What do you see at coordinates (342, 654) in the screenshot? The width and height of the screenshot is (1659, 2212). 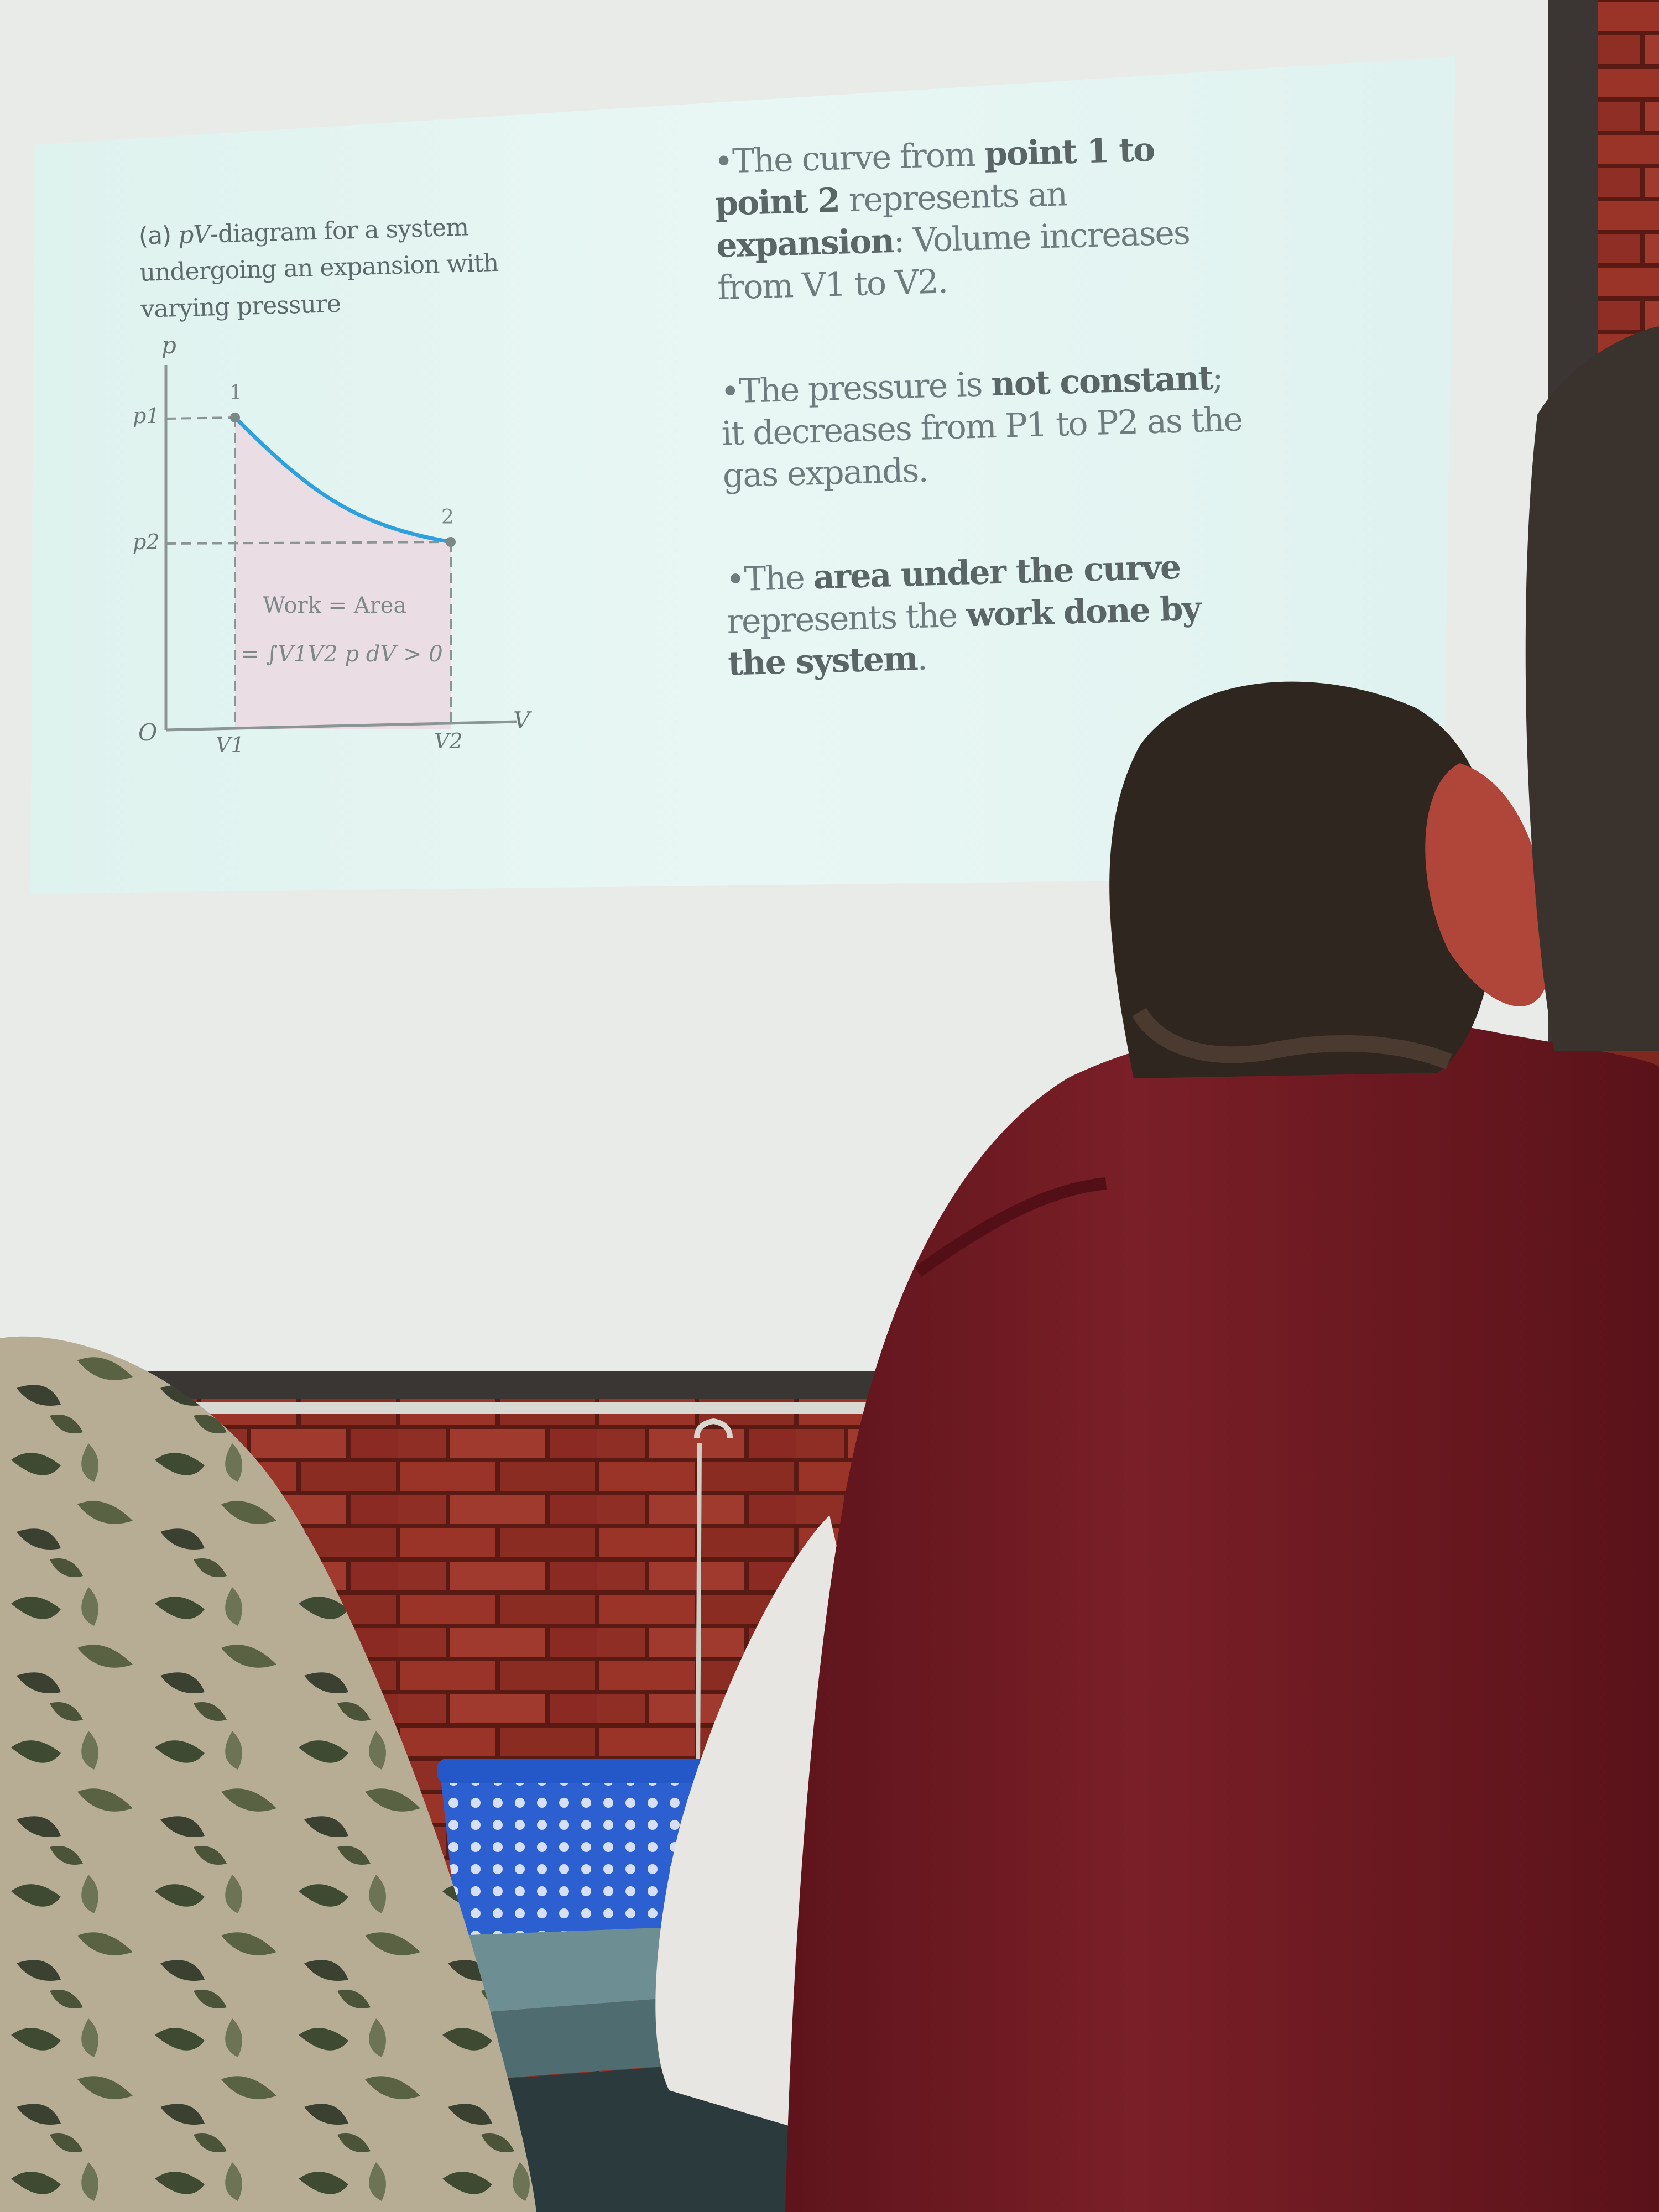 I see `work-integral-label: = ∫V1V2 p dV > 0` at bounding box center [342, 654].